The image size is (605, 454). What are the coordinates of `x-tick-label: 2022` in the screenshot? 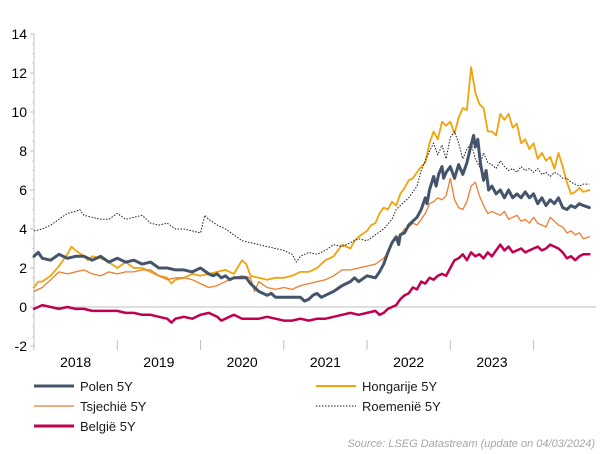 It's located at (408, 362).